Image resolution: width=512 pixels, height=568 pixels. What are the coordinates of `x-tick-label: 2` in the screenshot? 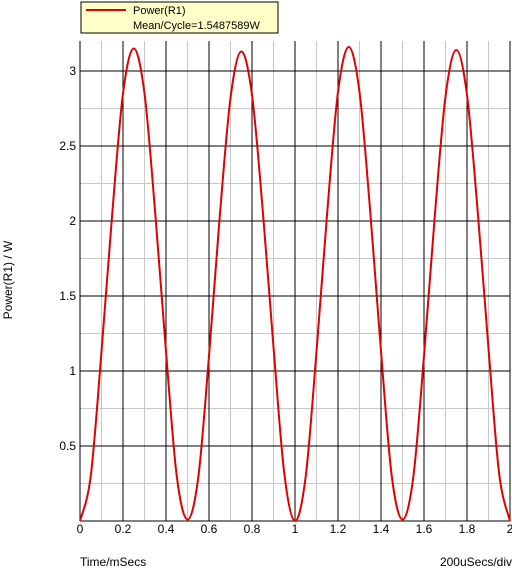 It's located at (509, 529).